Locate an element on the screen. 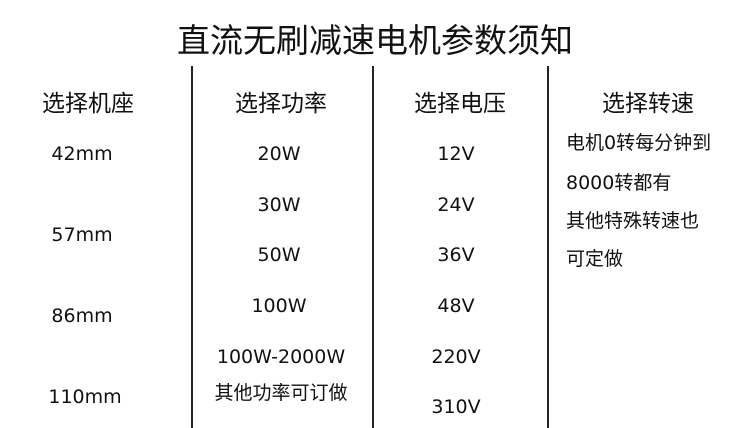 The image size is (750, 428). voltage-option: 24V is located at coordinates (456, 205).